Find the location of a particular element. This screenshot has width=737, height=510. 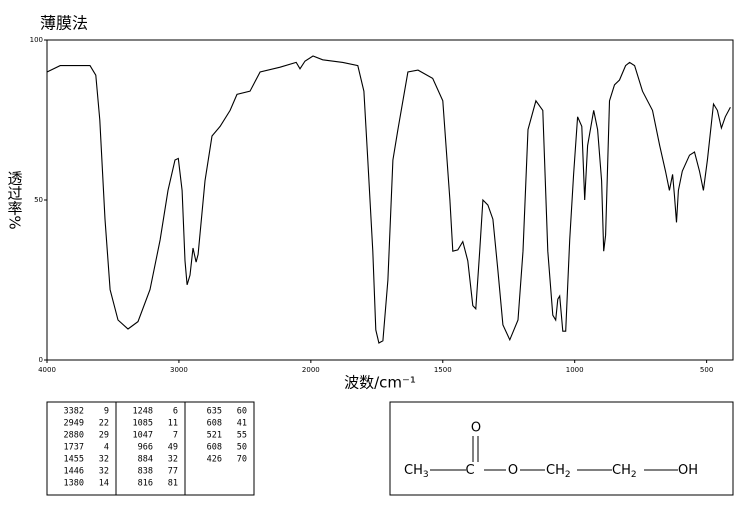

table-cell: 4 is located at coordinates (106, 448).